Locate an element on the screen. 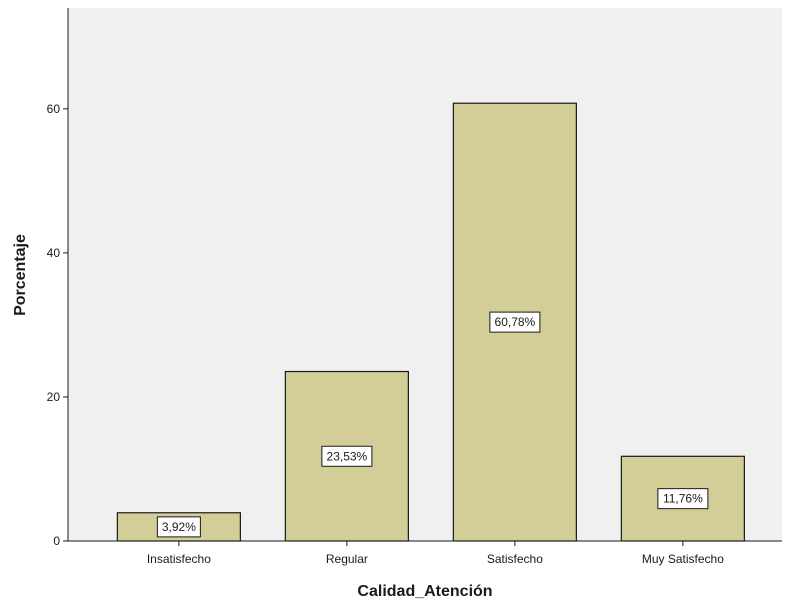  x-tick-label: Satisfecho is located at coordinates (515, 559).